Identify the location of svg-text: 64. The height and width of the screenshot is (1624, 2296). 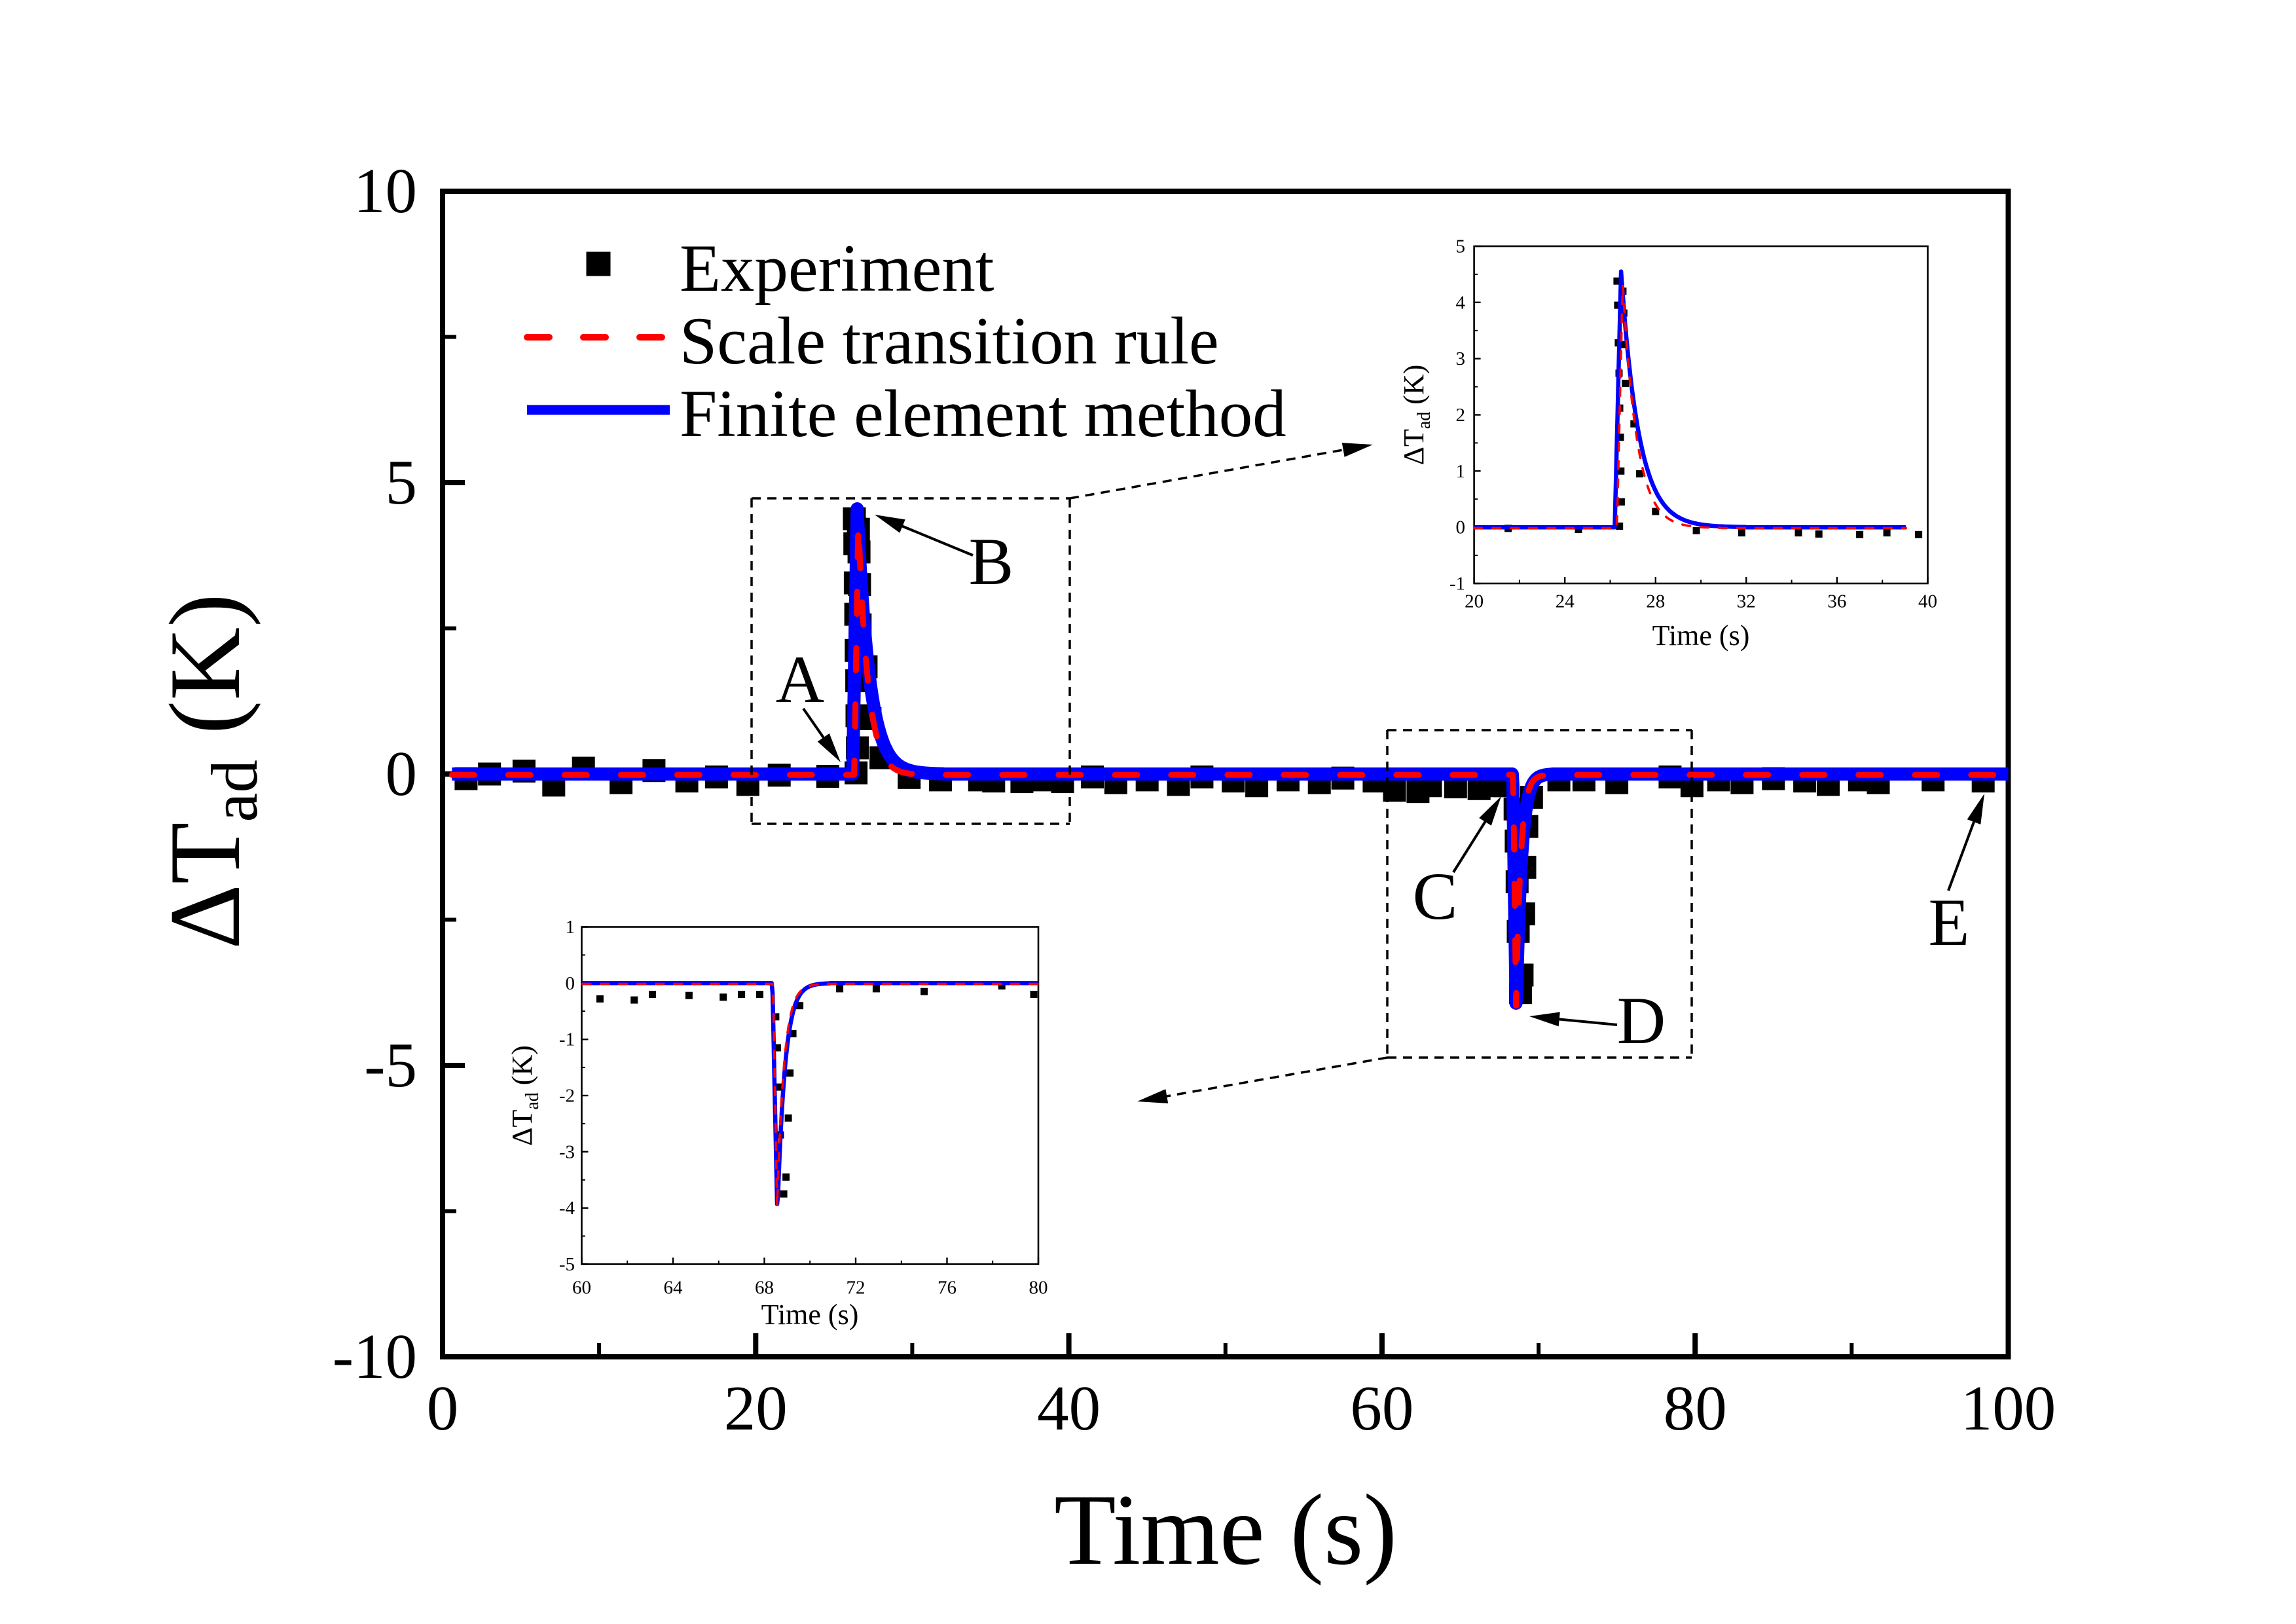
(673, 1288).